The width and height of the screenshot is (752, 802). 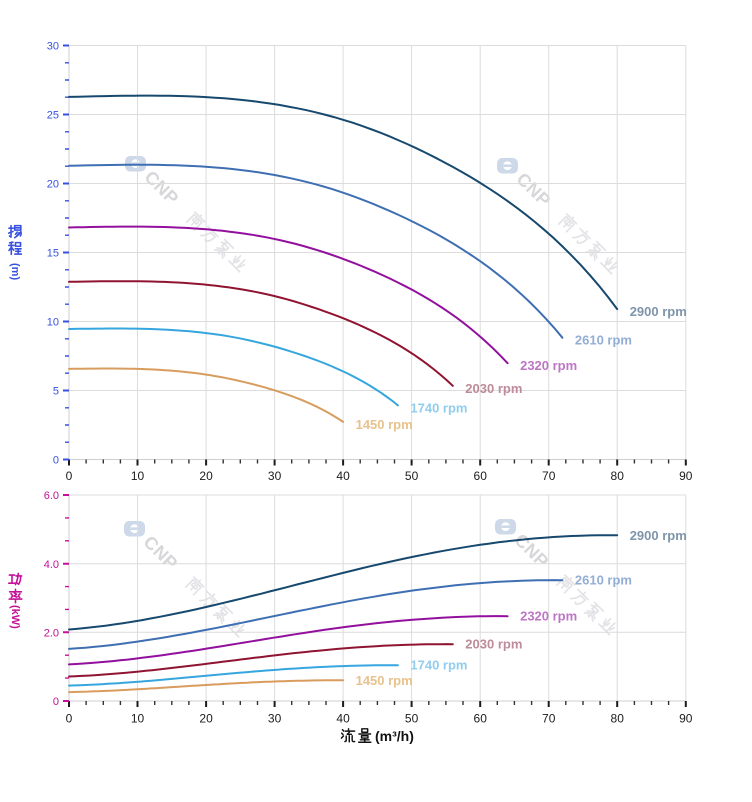 I want to click on svg-text: (m³/h), so click(x=394, y=736).